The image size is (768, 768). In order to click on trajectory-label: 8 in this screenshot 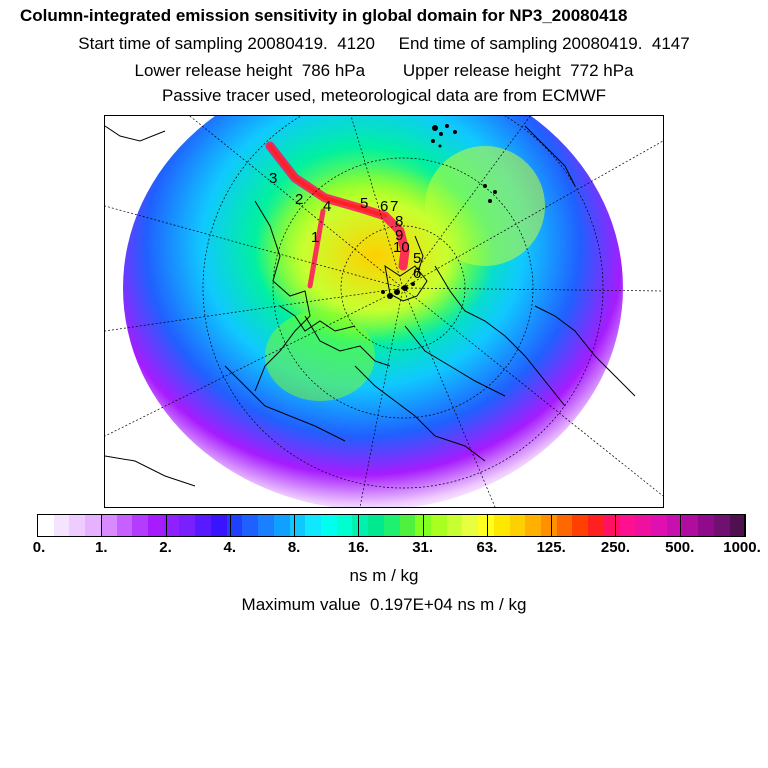, I will do `click(399, 221)`.